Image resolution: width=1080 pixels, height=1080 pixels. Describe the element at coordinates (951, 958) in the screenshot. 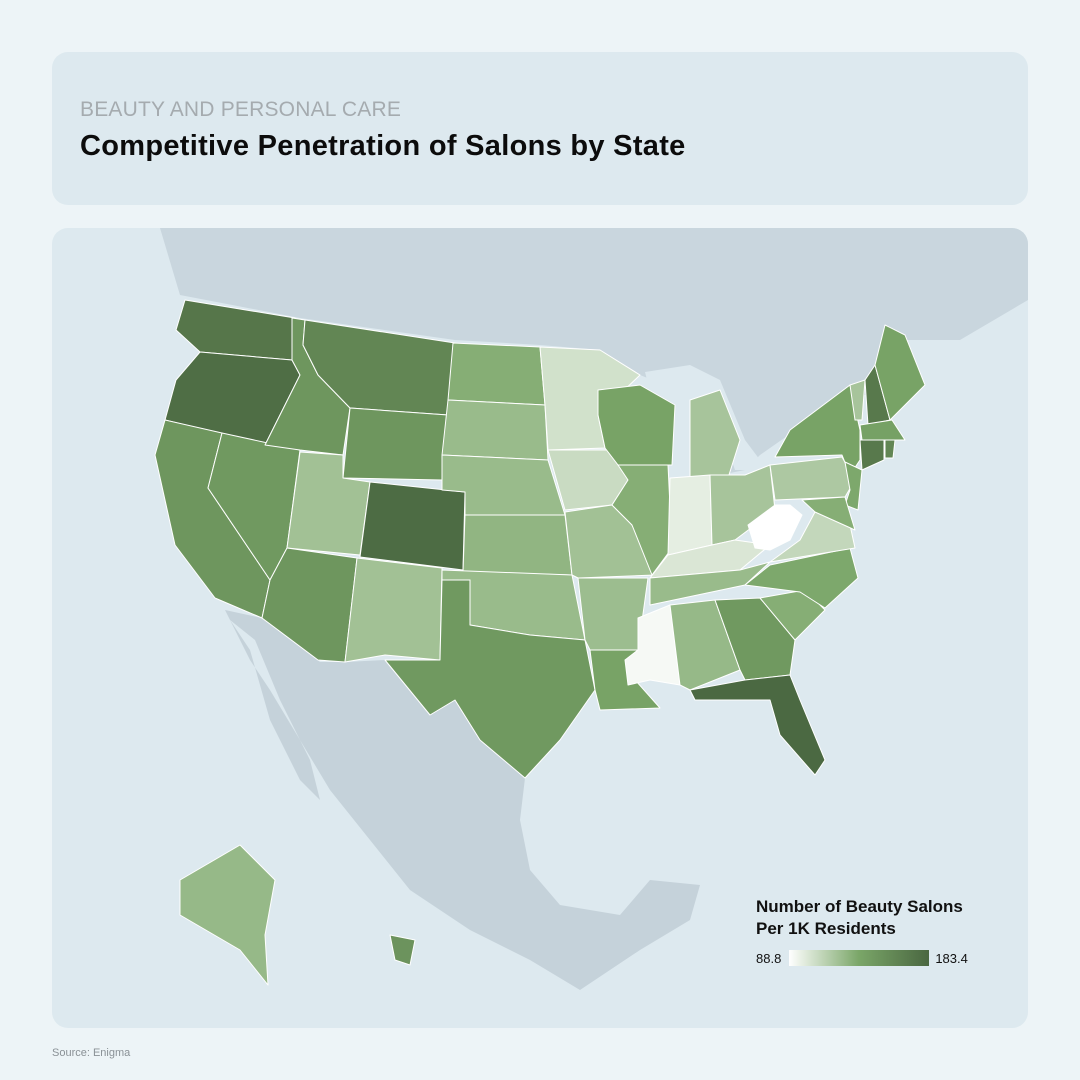

I see `legend-max: 183.4` at that location.